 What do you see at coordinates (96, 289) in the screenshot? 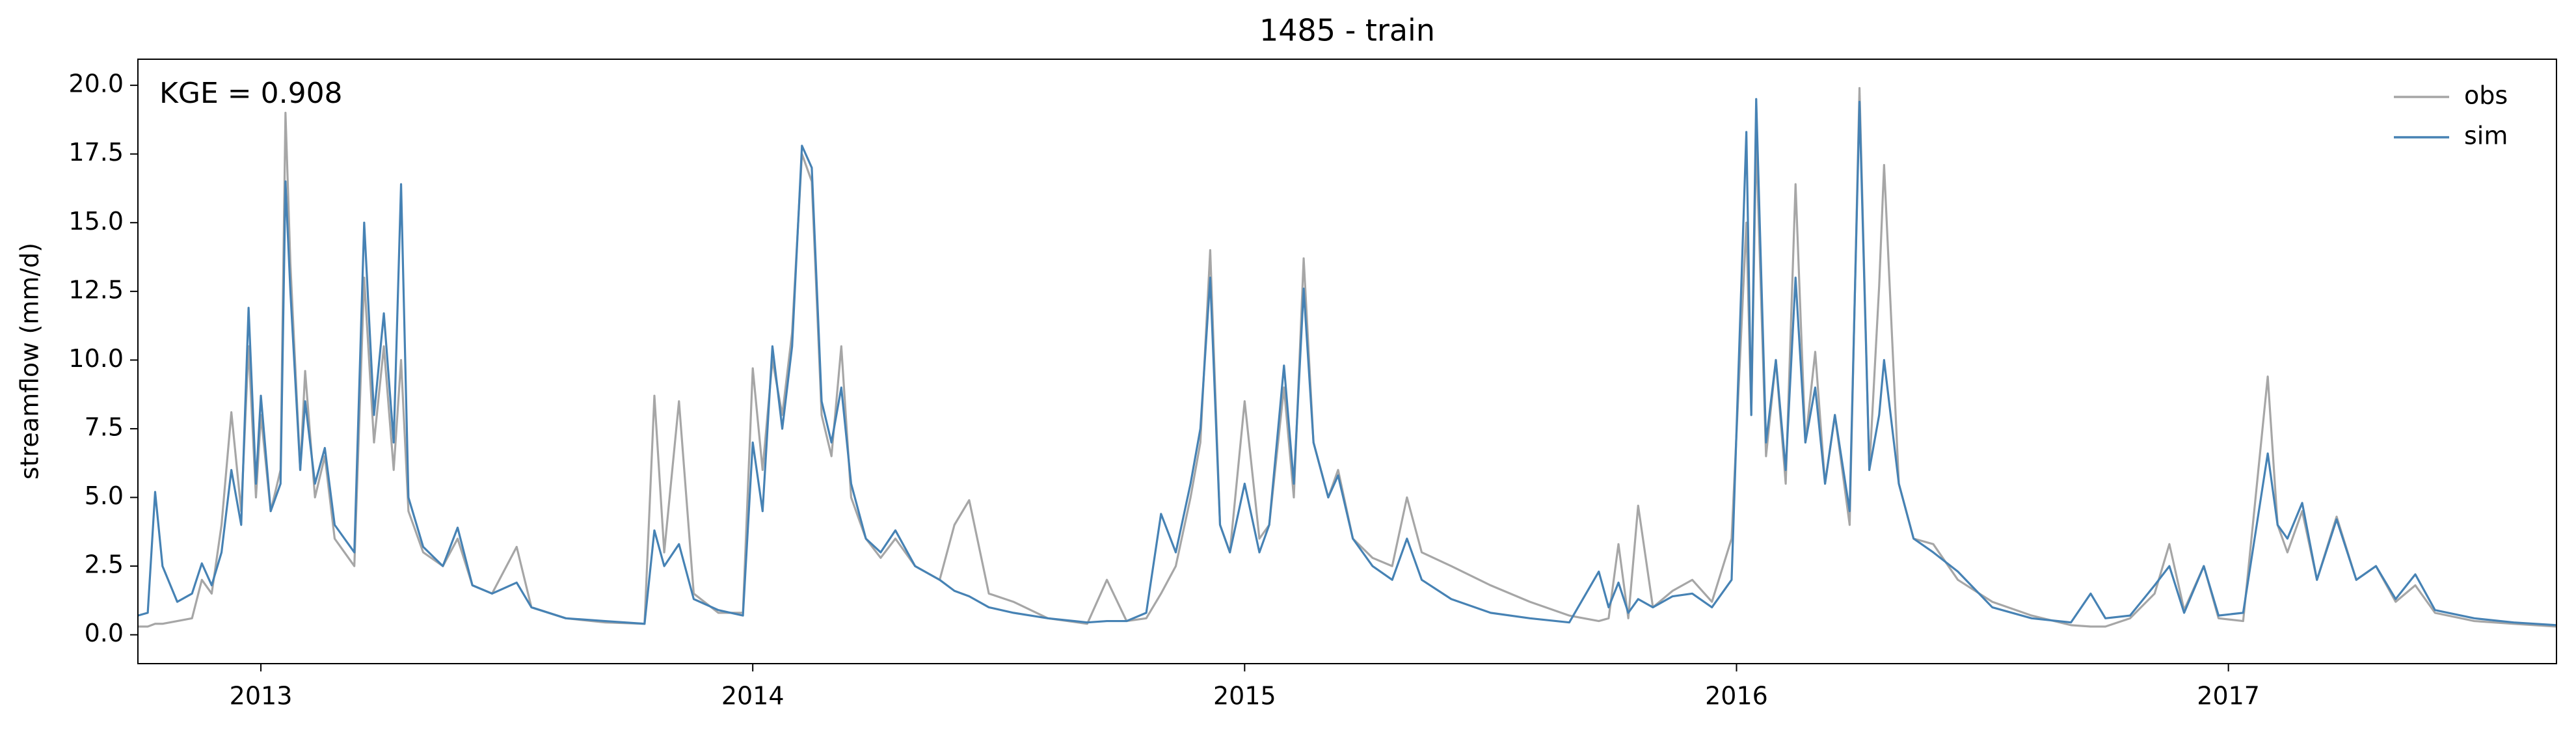
I see `y-tick-label: 12.5` at bounding box center [96, 289].